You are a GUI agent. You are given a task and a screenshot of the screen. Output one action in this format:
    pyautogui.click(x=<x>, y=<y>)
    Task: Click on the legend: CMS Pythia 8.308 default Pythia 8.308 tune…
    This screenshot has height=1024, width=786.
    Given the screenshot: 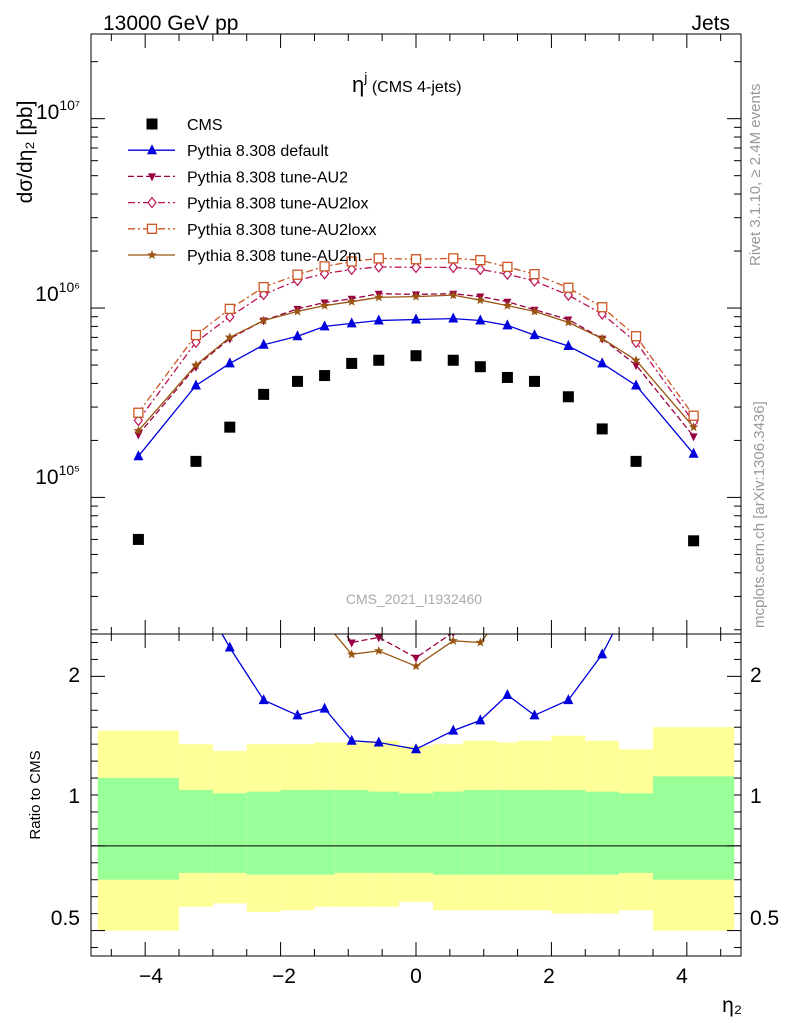 What is the action you would take?
    pyautogui.click(x=252, y=191)
    